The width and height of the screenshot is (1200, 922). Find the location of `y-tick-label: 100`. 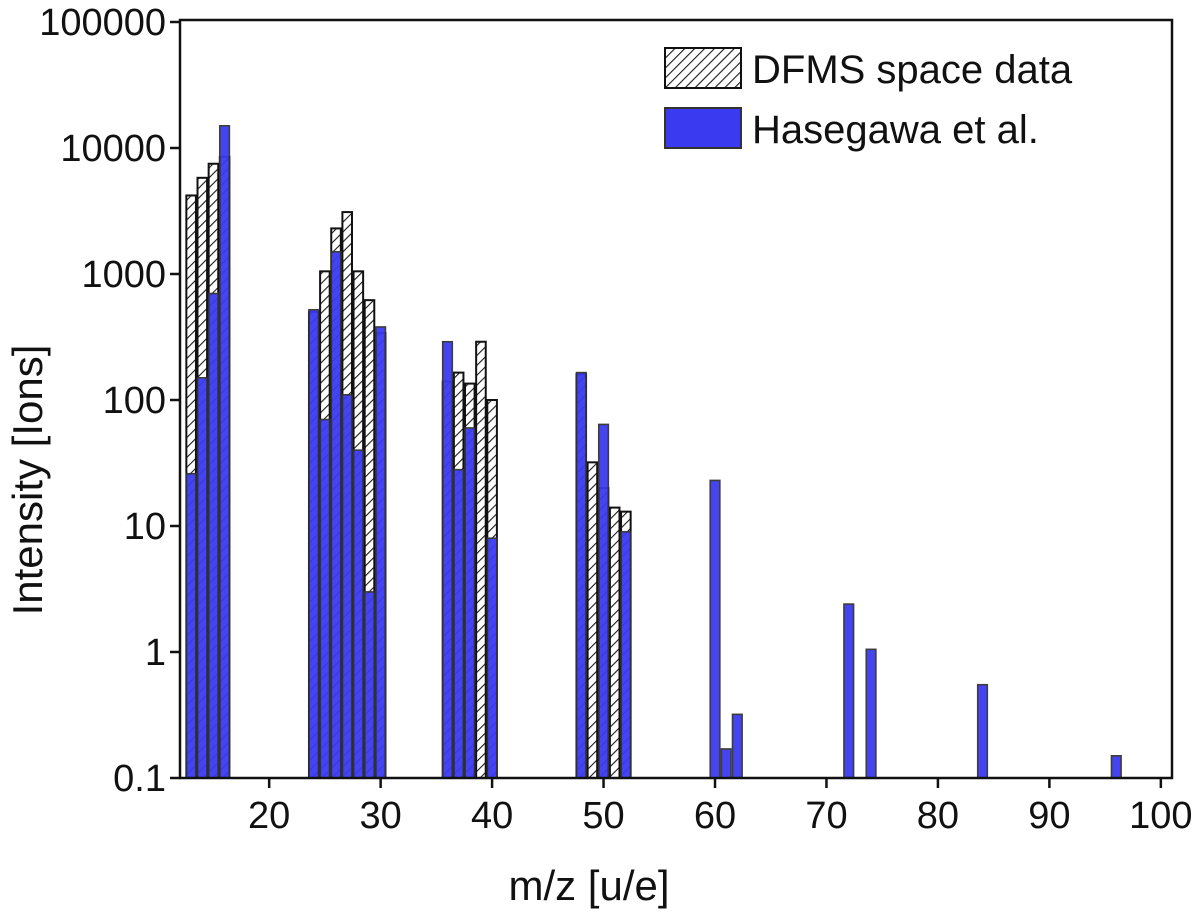

y-tick-label: 100 is located at coordinates (134, 401).